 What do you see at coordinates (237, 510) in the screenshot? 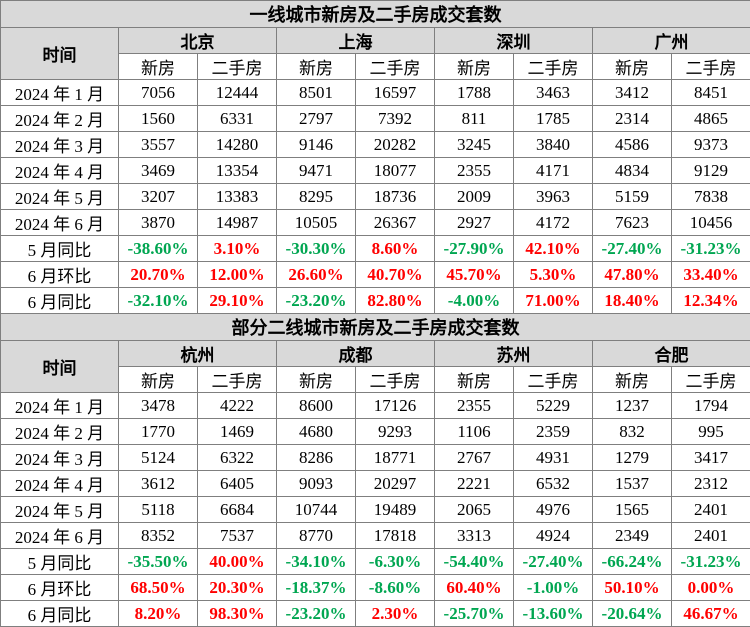
I see `value-cell: 6684` at bounding box center [237, 510].